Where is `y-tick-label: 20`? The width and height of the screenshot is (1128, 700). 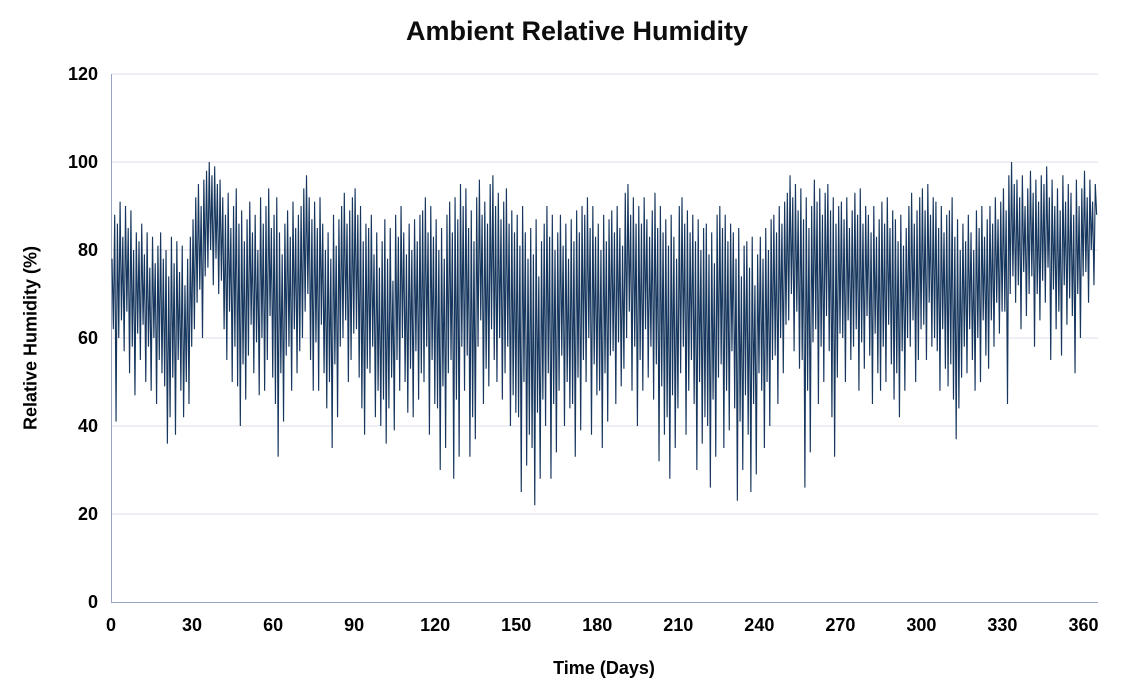 y-tick-label: 20 is located at coordinates (87, 514).